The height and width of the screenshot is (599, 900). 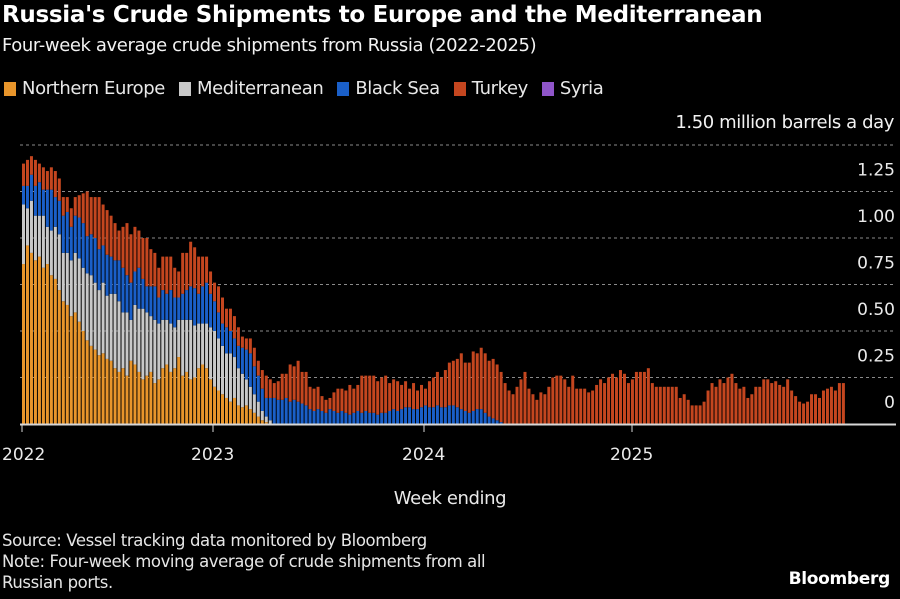 I want to click on legend-item-mediterranean: Mediterranean, so click(x=251, y=88).